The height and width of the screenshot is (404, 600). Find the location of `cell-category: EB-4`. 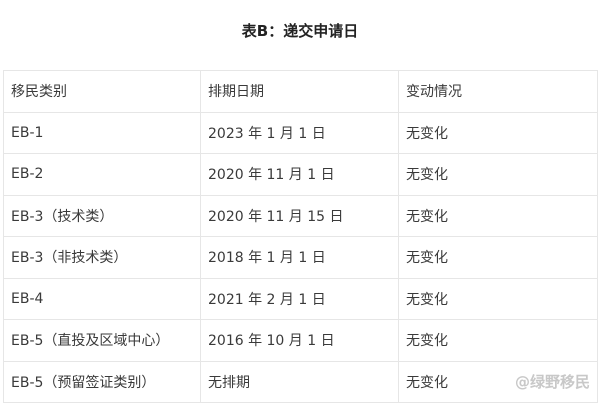

cell-category: EB-4 is located at coordinates (102, 298).